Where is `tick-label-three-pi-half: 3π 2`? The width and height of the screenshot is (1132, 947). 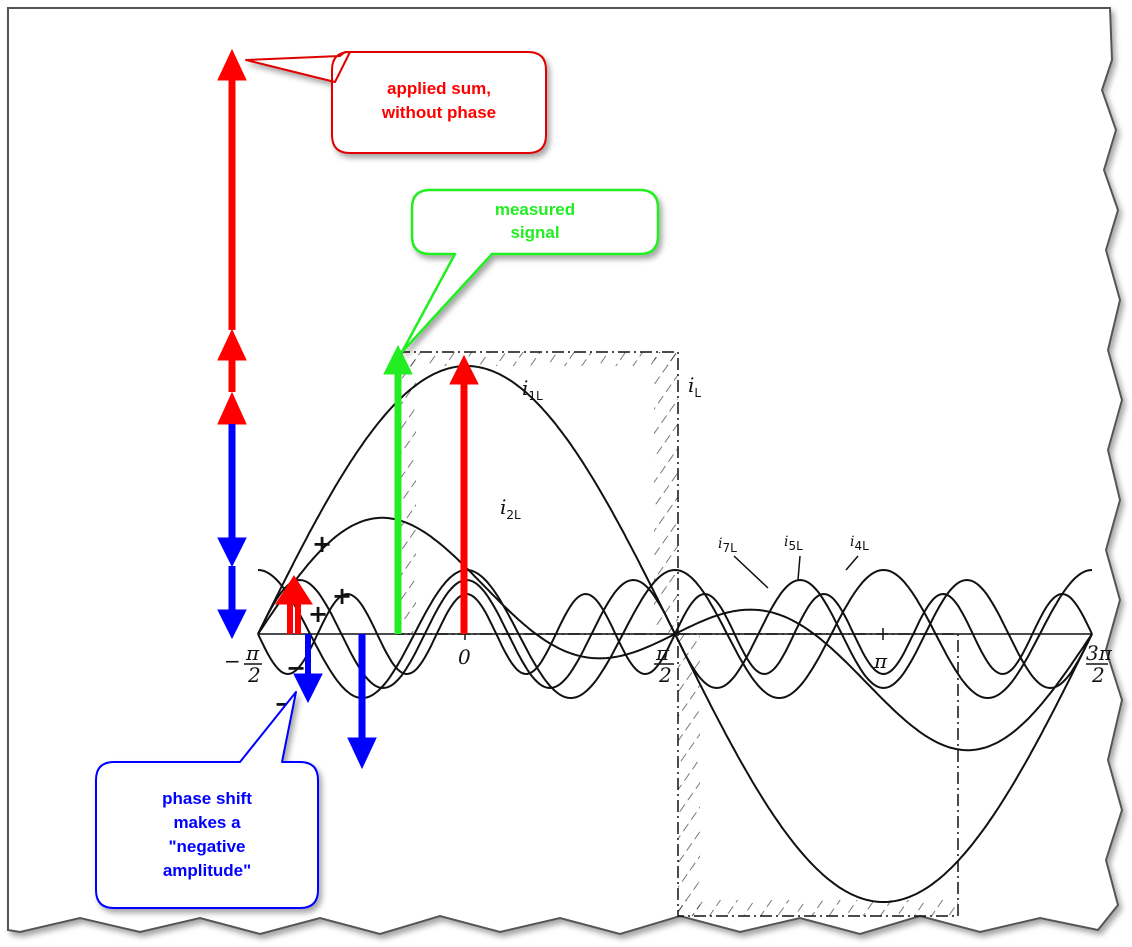
tick-label-three-pi-half: 3π 2 is located at coordinates (1099, 664).